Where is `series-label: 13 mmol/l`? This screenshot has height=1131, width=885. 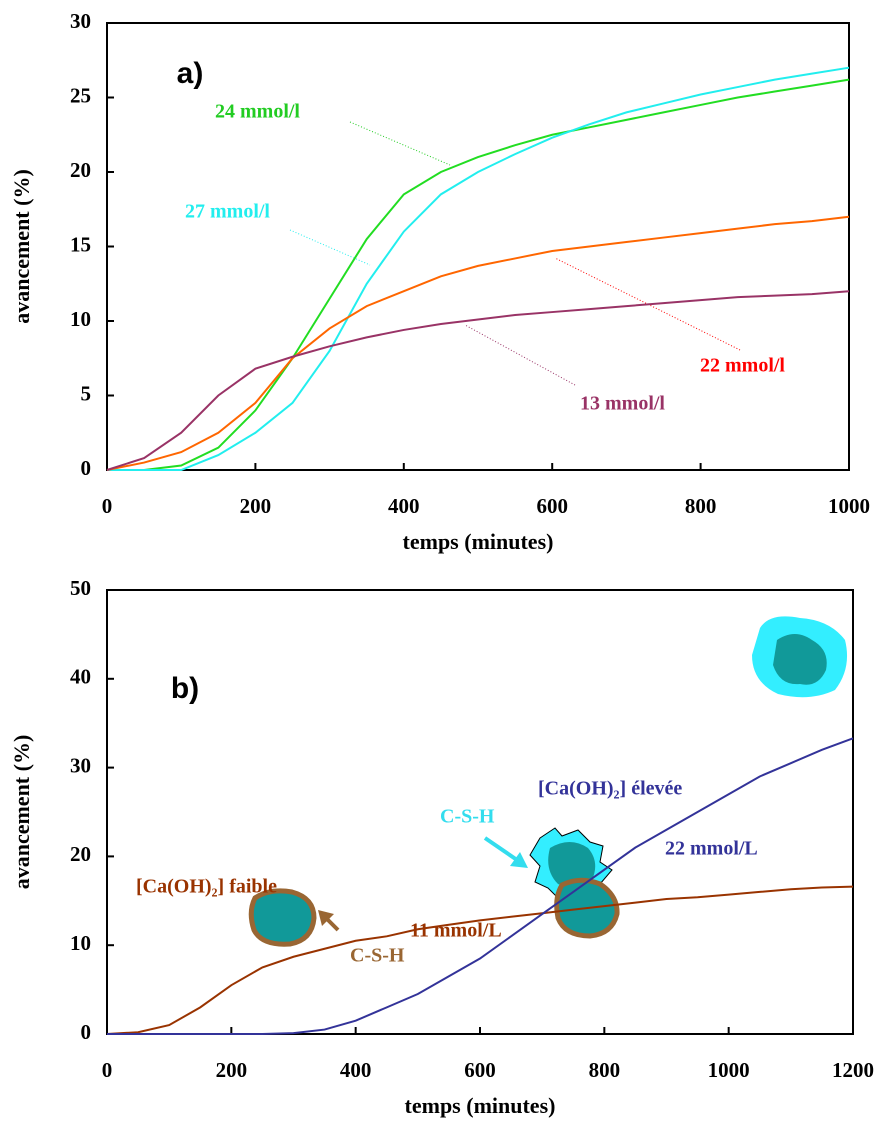 series-label: 13 mmol/l is located at coordinates (622, 404).